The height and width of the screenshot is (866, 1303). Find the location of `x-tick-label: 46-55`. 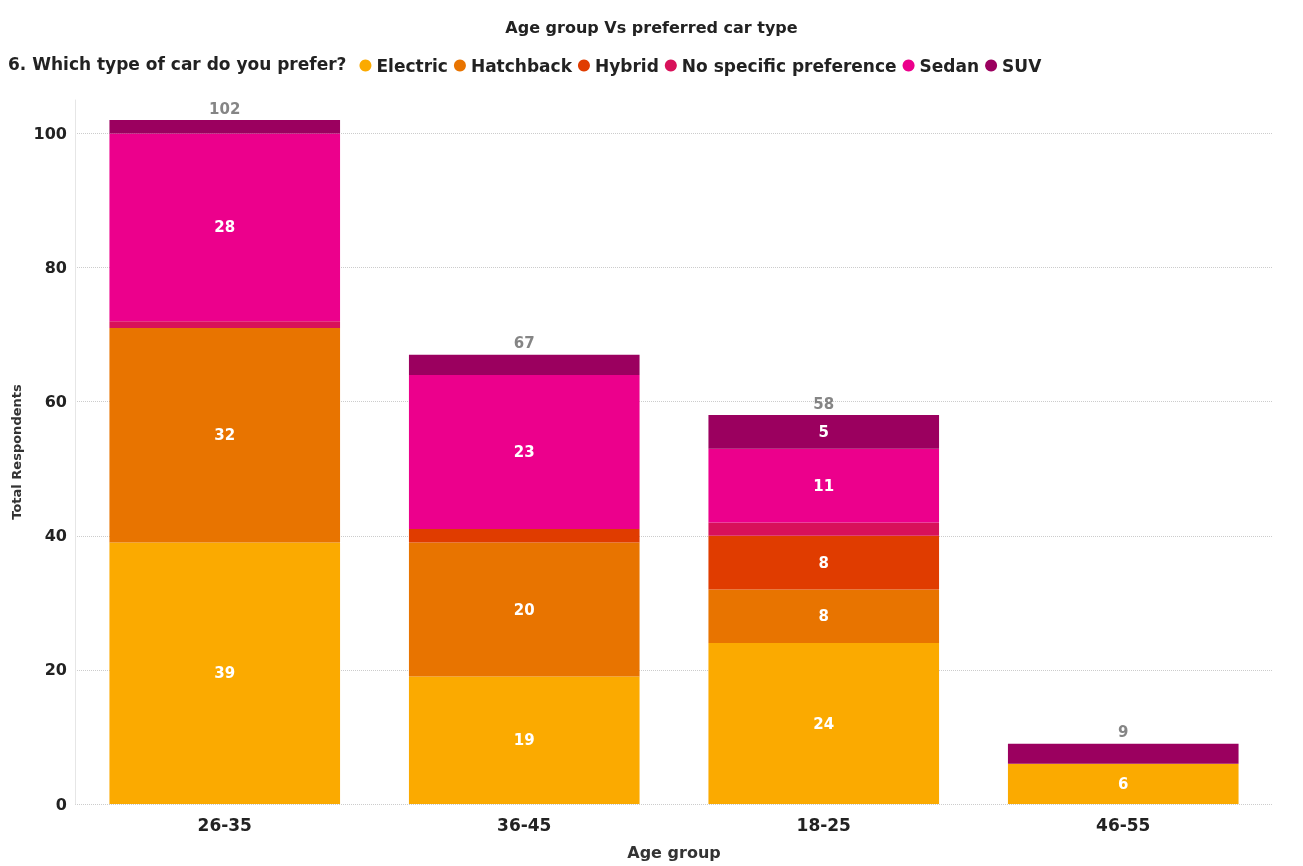

x-tick-label: 46-55 is located at coordinates (1123, 824).